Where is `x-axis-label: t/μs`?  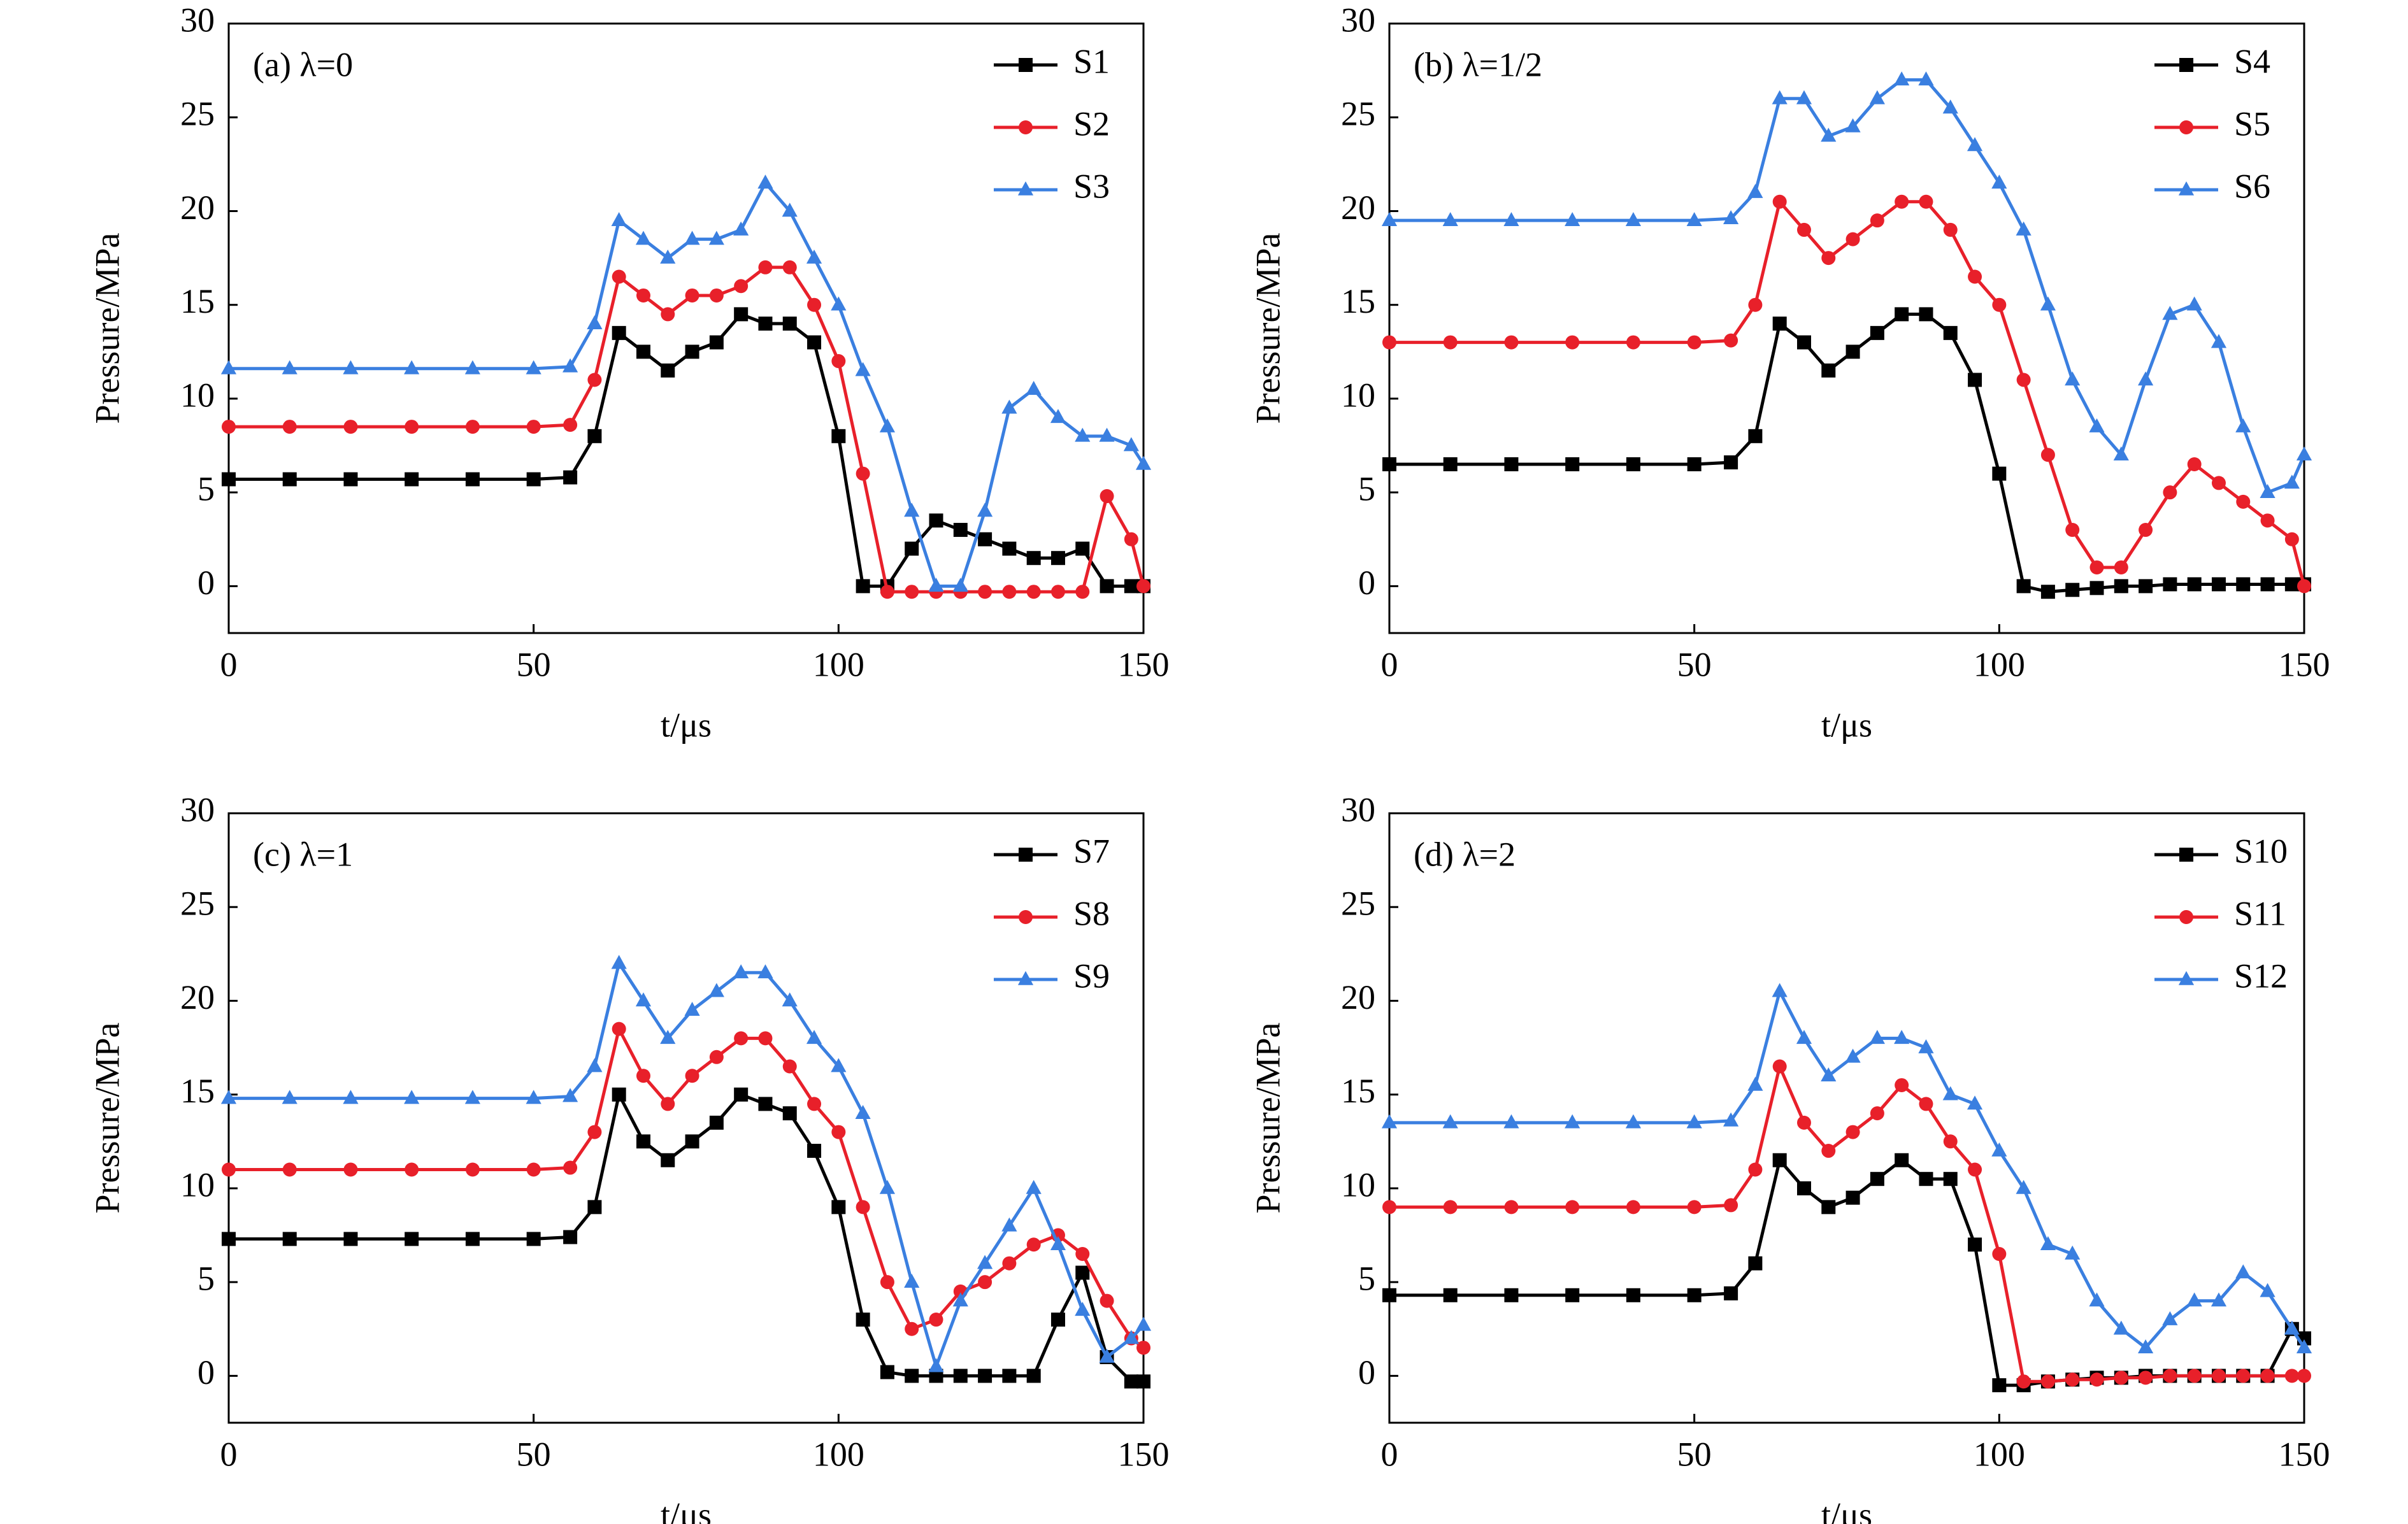 x-axis-label: t/μs is located at coordinates (1846, 1509).